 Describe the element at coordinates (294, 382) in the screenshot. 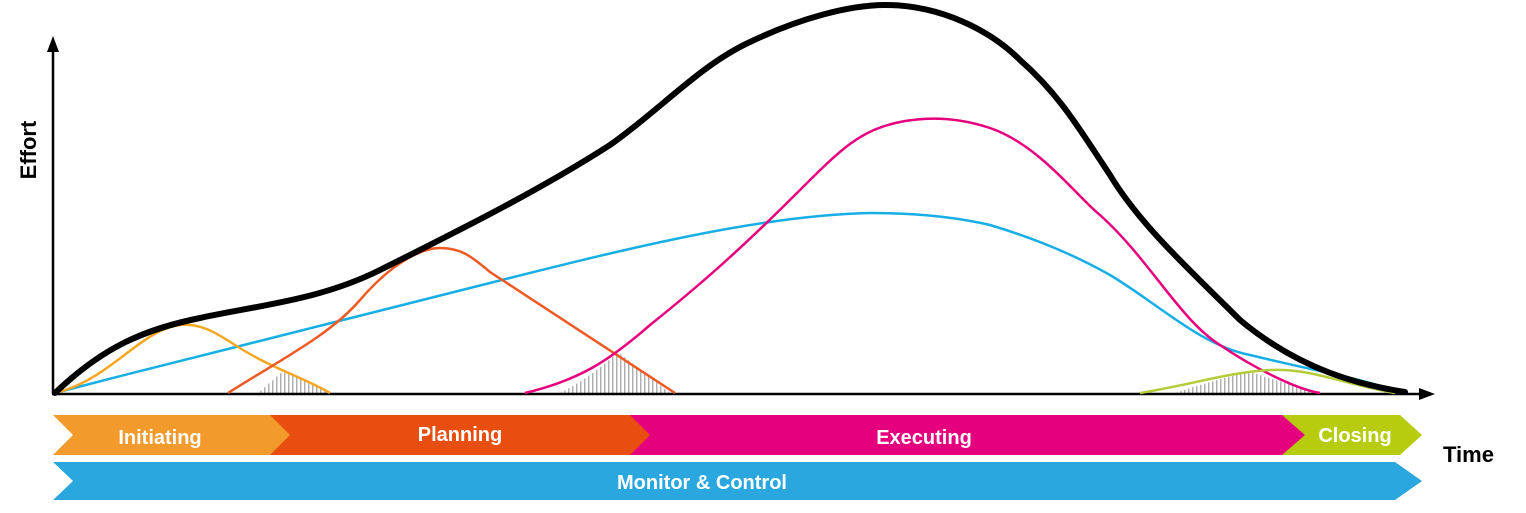

I see `overlap-hatch-initiating-planning` at that location.